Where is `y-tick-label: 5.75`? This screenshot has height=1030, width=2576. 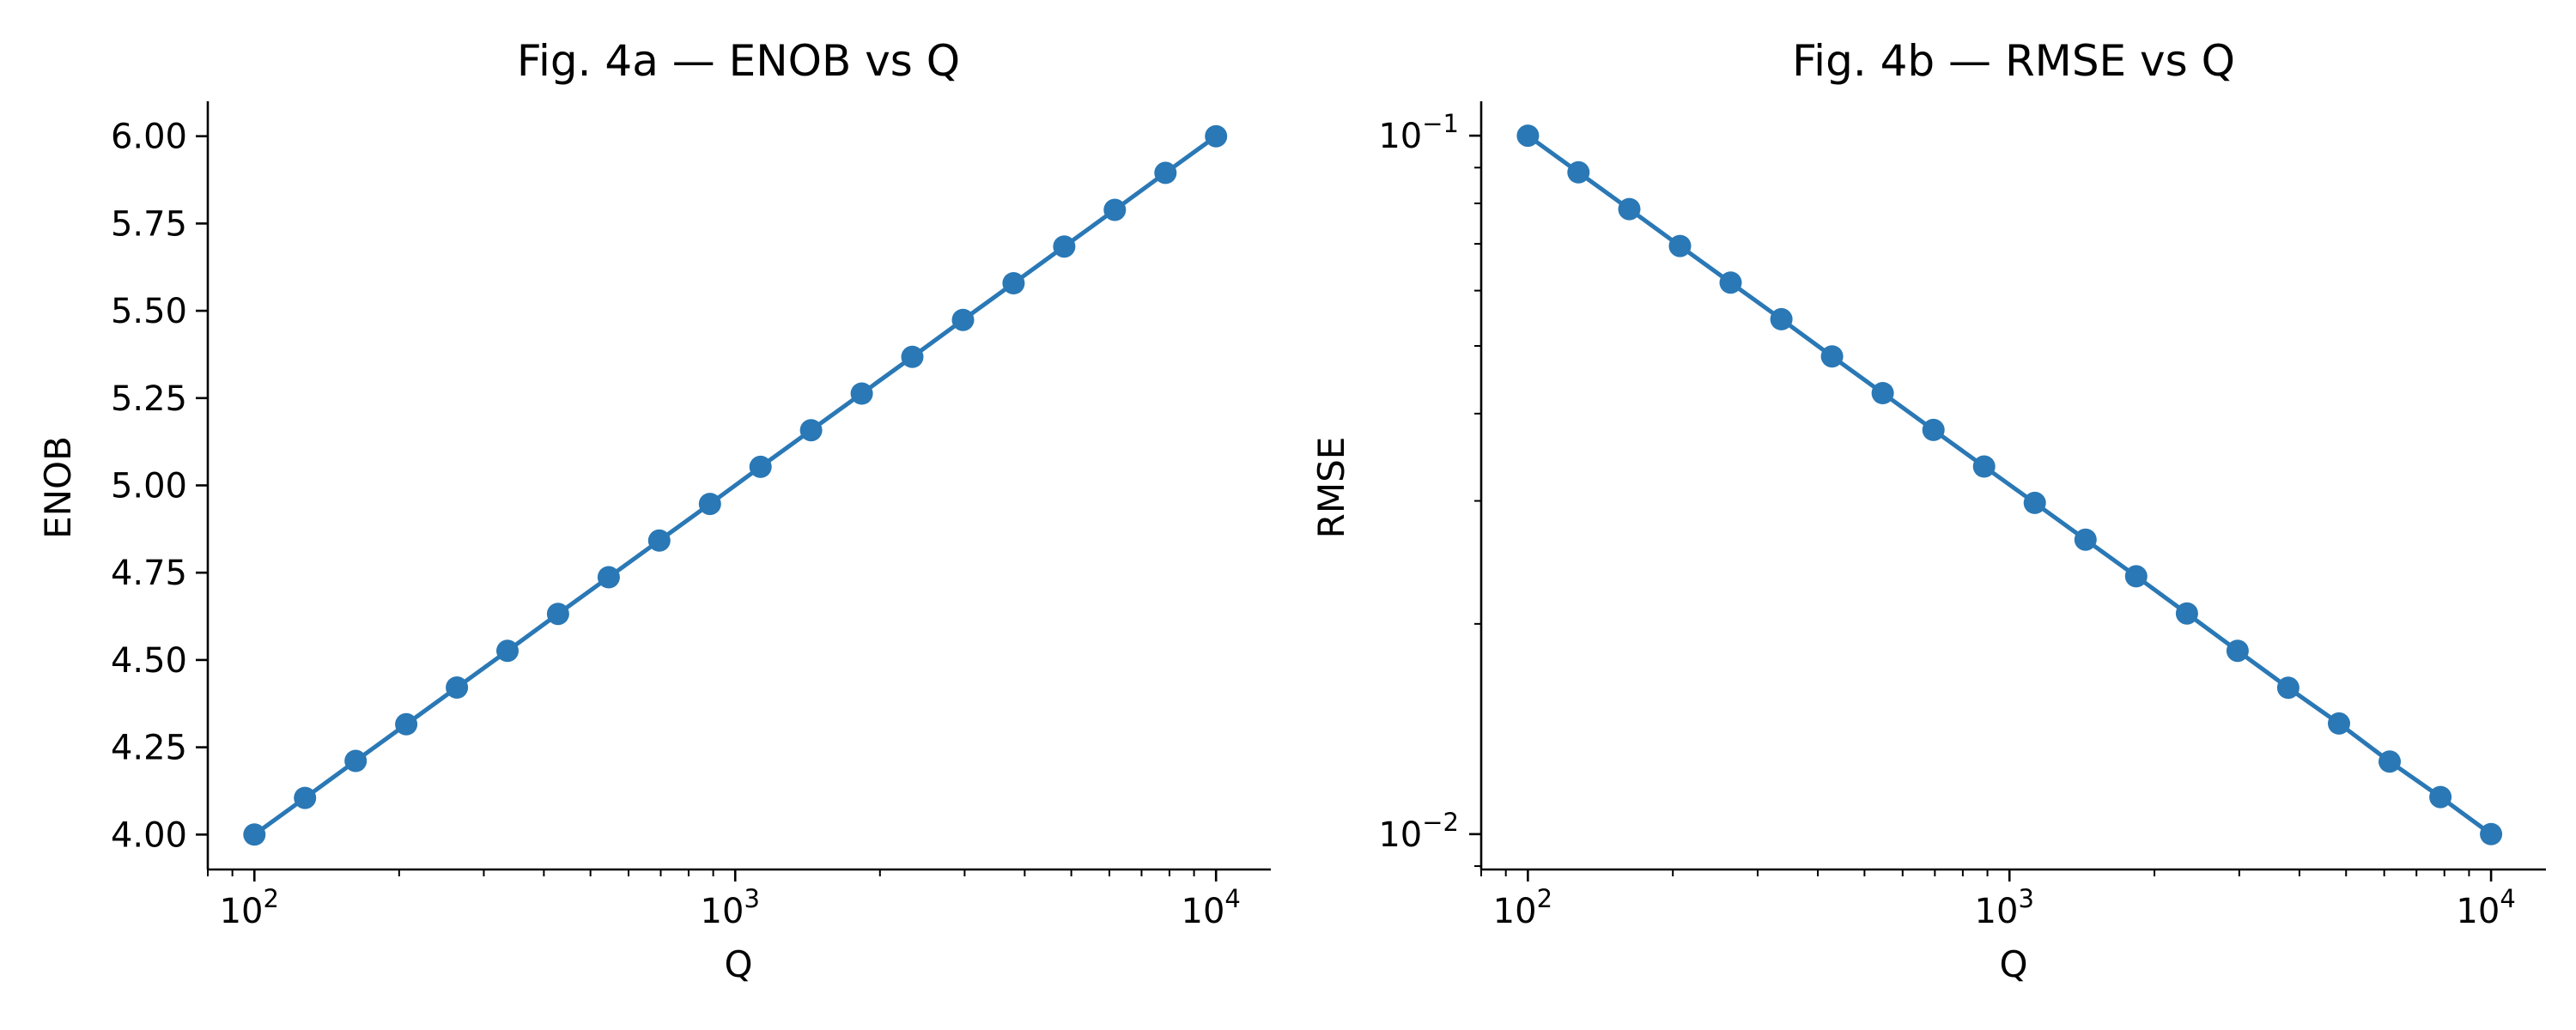 y-tick-label: 5.75 is located at coordinates (149, 224).